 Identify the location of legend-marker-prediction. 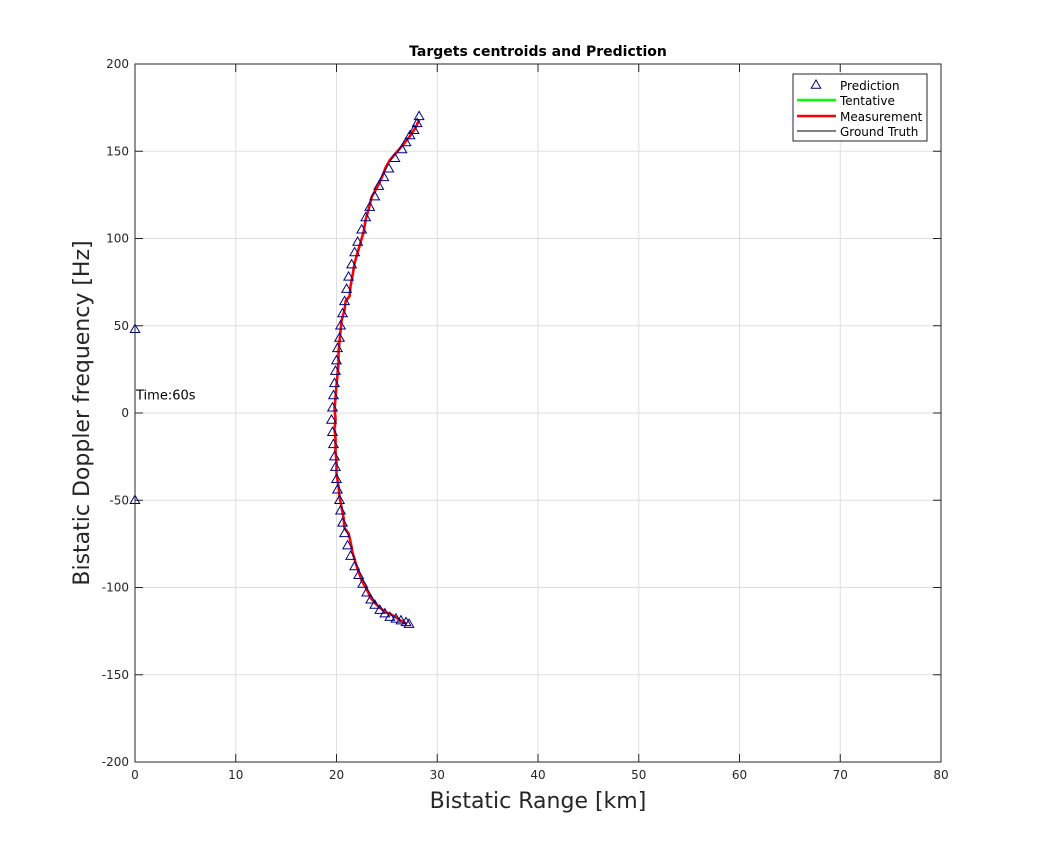
(816, 83).